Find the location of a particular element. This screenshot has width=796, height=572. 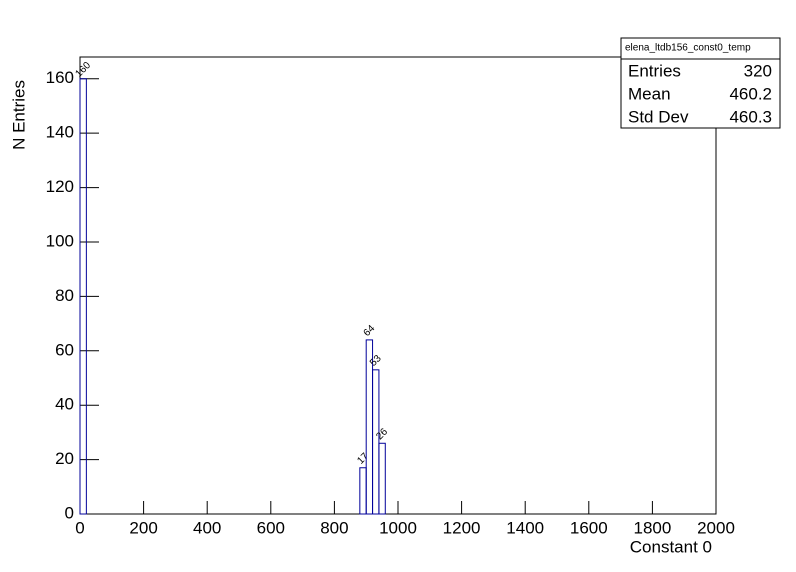

y-tick-label: 0 is located at coordinates (69, 512).